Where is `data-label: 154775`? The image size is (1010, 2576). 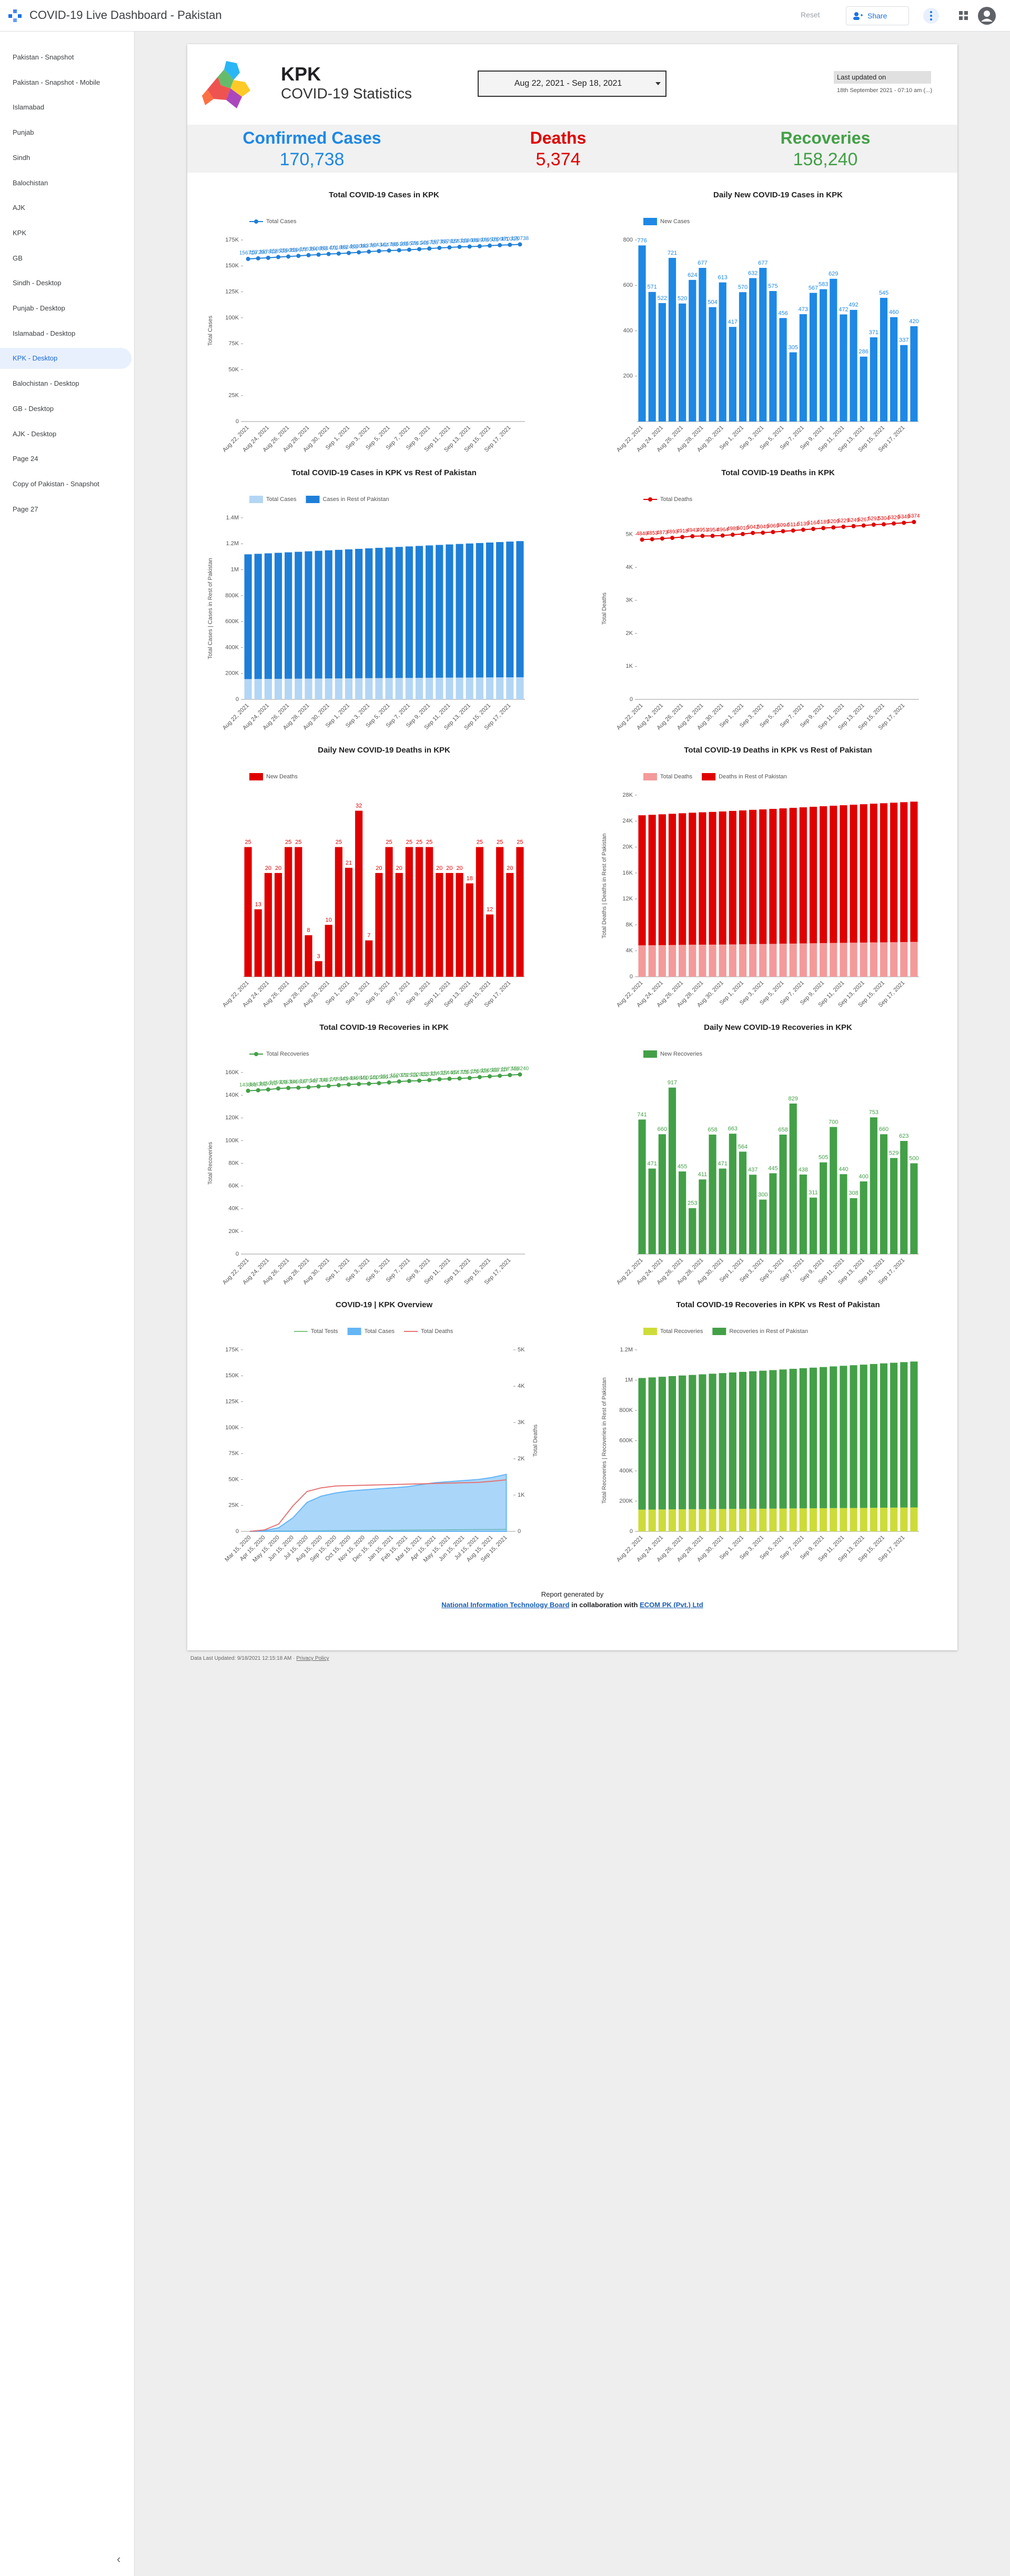
data-label: 154775 is located at coordinates (460, 1073).